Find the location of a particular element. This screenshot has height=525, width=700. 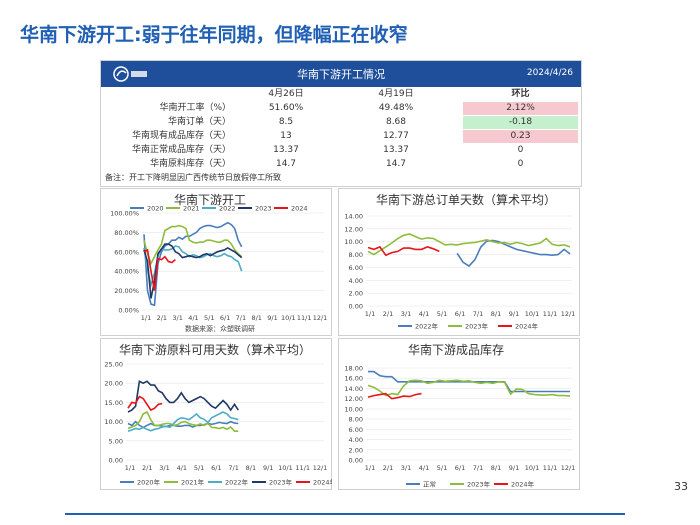

y-tick-label: 15.00 is located at coordinates (113, 403).